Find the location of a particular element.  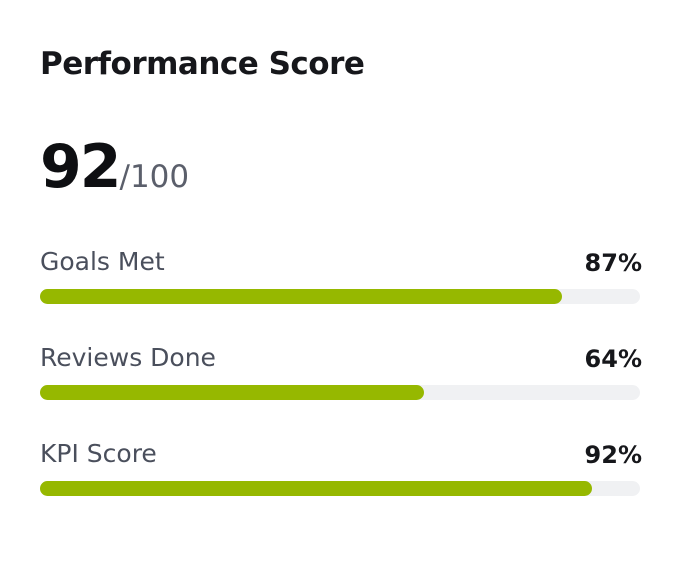

score-suffix: /100 is located at coordinates (154, 177).